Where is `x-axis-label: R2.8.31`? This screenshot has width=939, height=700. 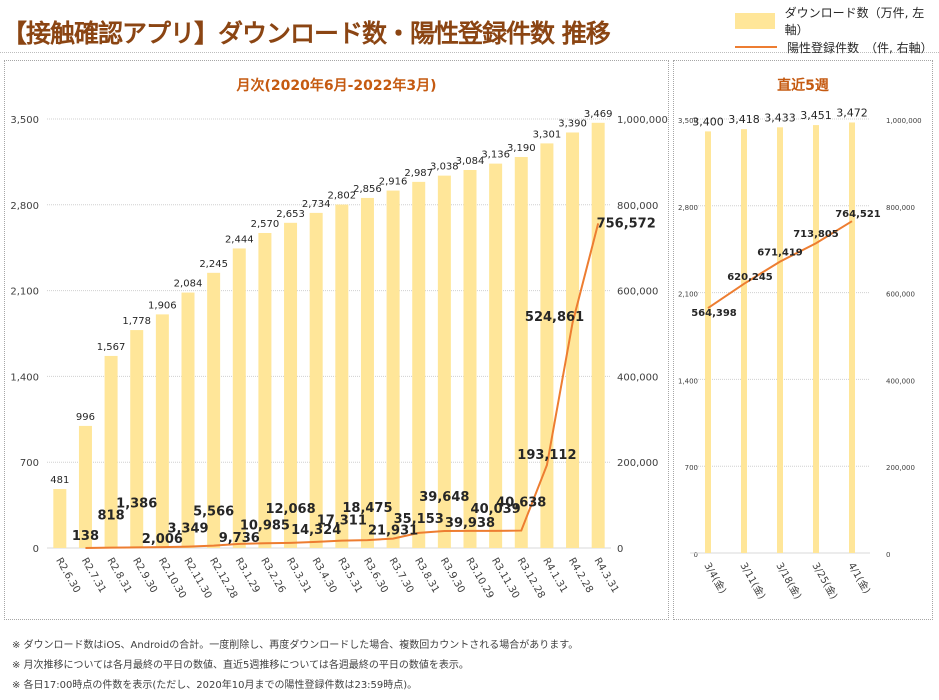
x-axis-label: R2.8.31 is located at coordinates (118, 575).